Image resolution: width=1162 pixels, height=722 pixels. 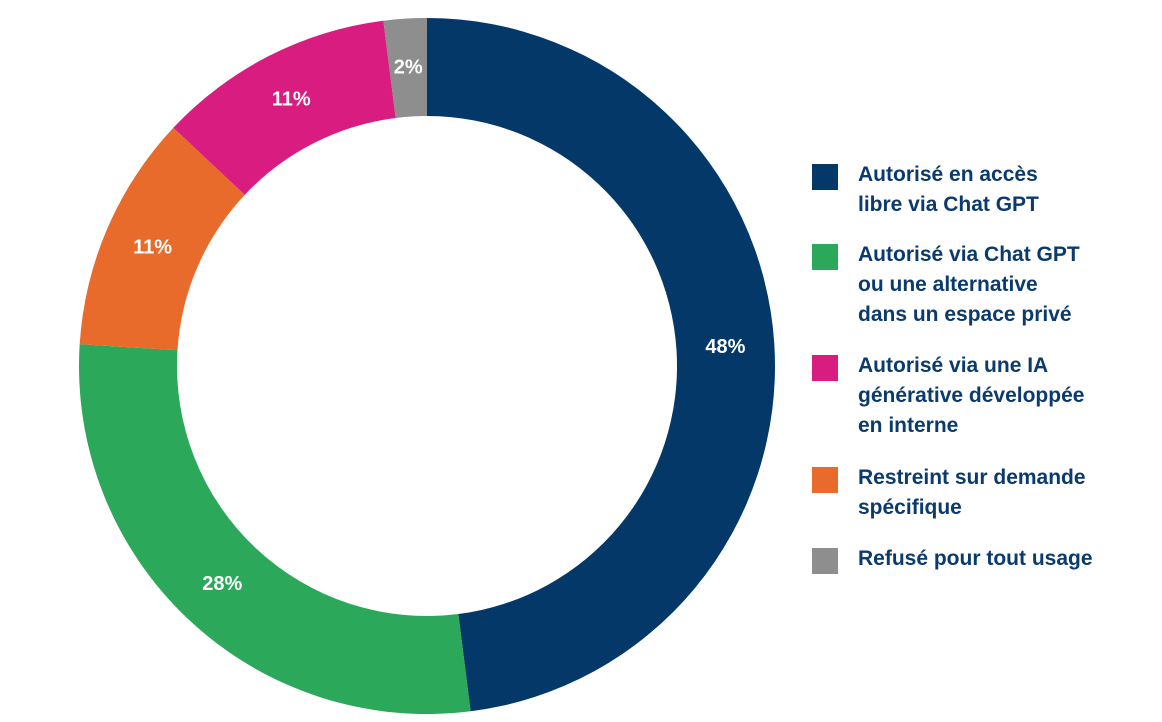 I want to click on slice-restreint, so click(x=162, y=239).